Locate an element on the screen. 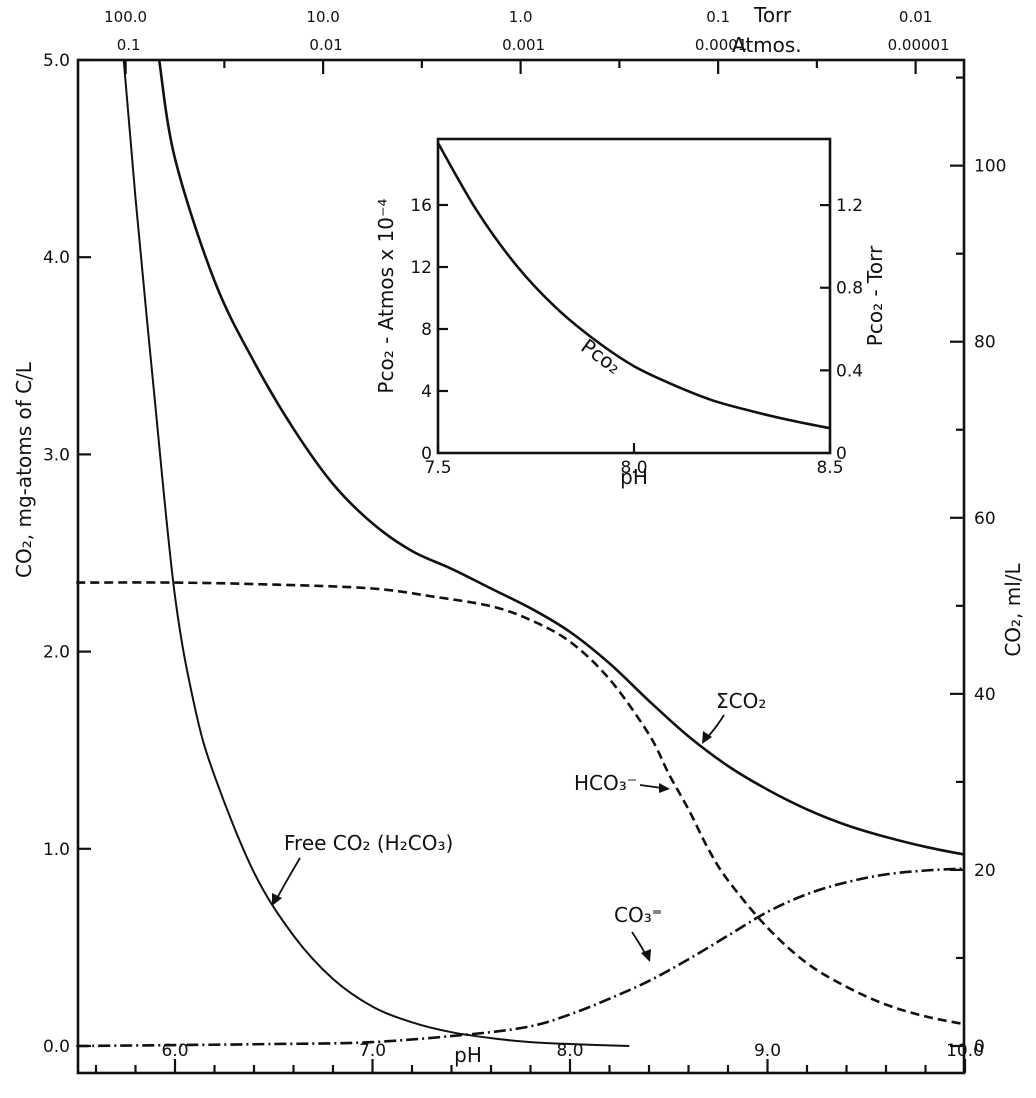 The height and width of the screenshot is (1098, 1036). top-torr-tick-label: 0.01 is located at coordinates (915, 17).